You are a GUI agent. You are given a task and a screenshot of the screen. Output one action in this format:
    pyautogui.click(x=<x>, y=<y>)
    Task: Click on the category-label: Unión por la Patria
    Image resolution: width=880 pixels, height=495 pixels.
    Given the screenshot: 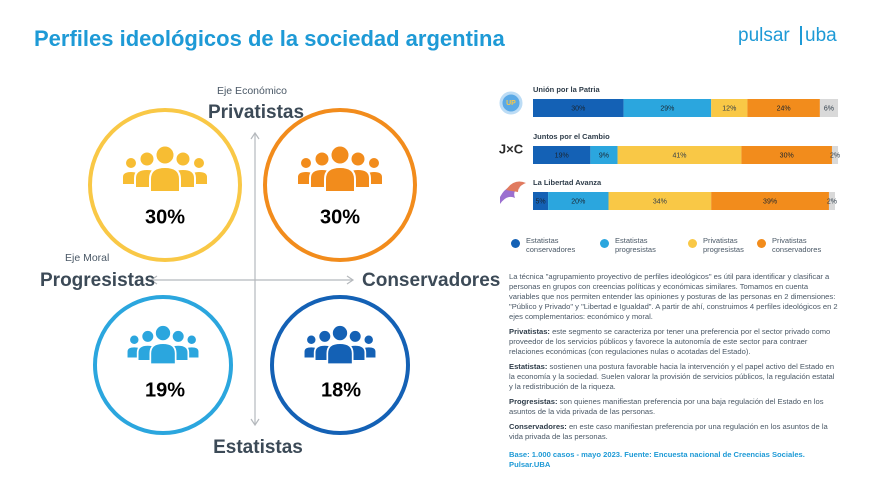 What is the action you would take?
    pyautogui.click(x=567, y=89)
    